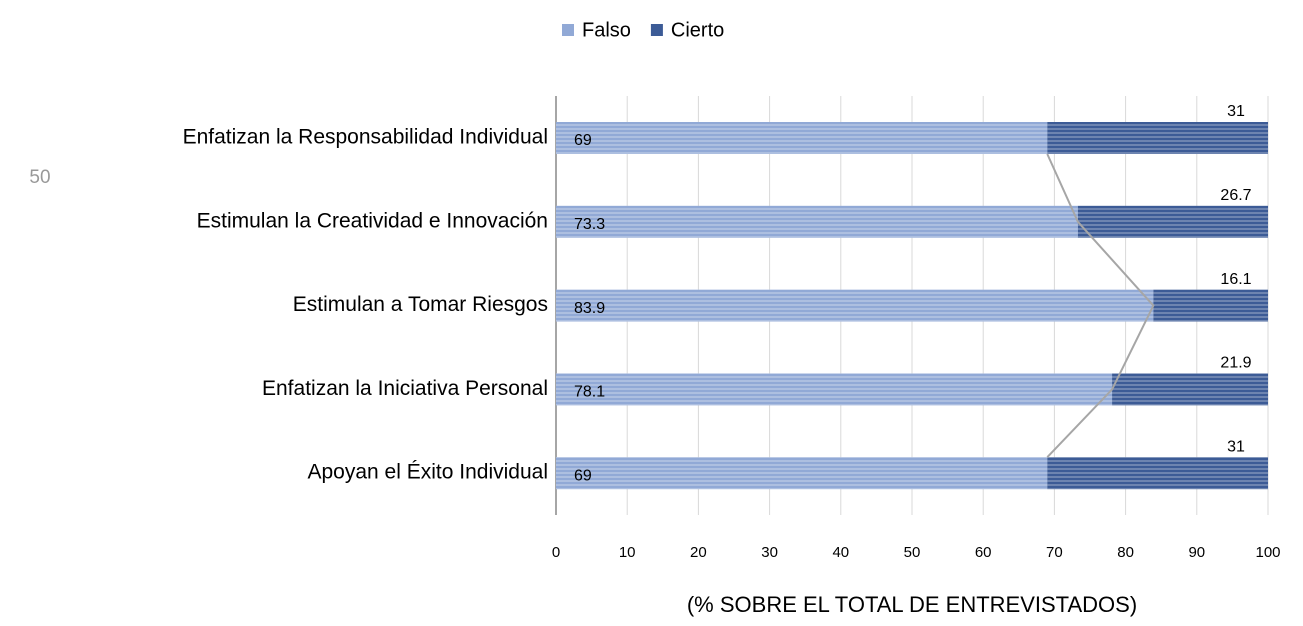  What do you see at coordinates (1054, 552) in the screenshot?
I see `x-tick-label: 70` at bounding box center [1054, 552].